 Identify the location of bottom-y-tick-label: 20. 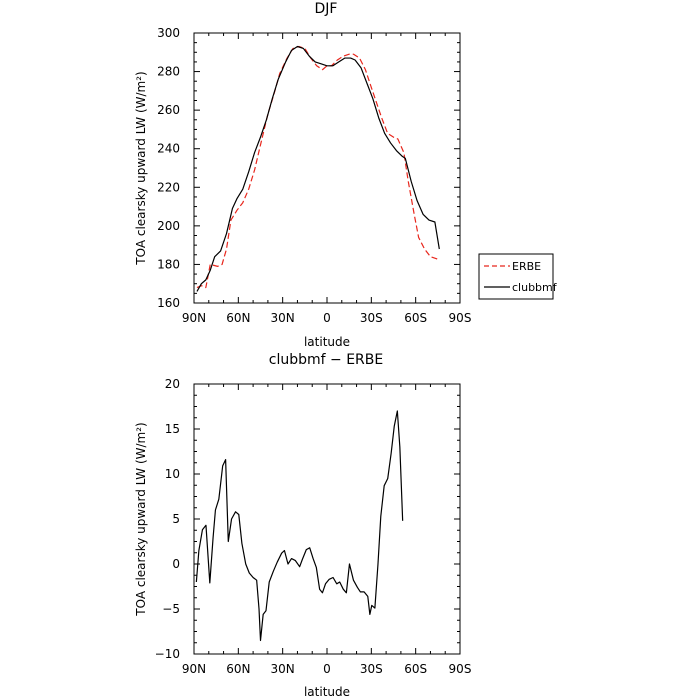
(172, 384).